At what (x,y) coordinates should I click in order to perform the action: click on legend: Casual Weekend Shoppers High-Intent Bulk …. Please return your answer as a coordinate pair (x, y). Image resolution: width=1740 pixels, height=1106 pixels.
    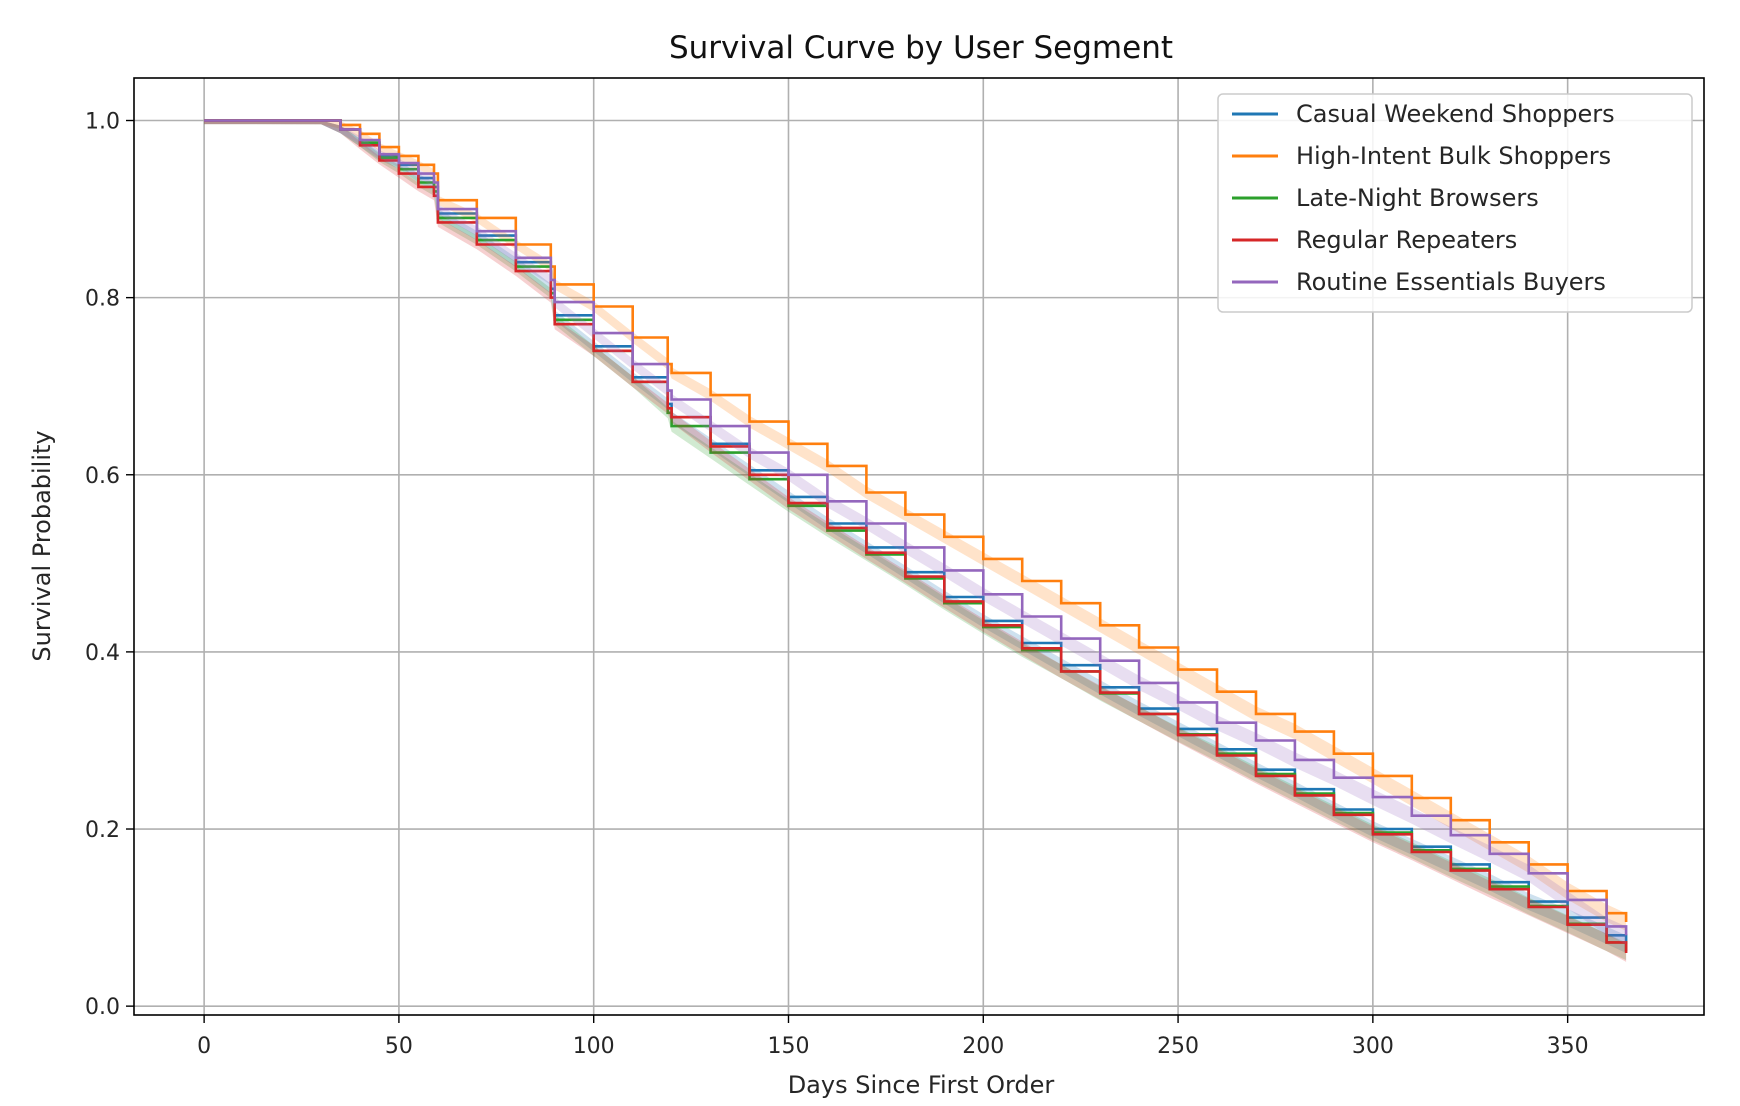
    Looking at the image, I should click on (1455, 203).